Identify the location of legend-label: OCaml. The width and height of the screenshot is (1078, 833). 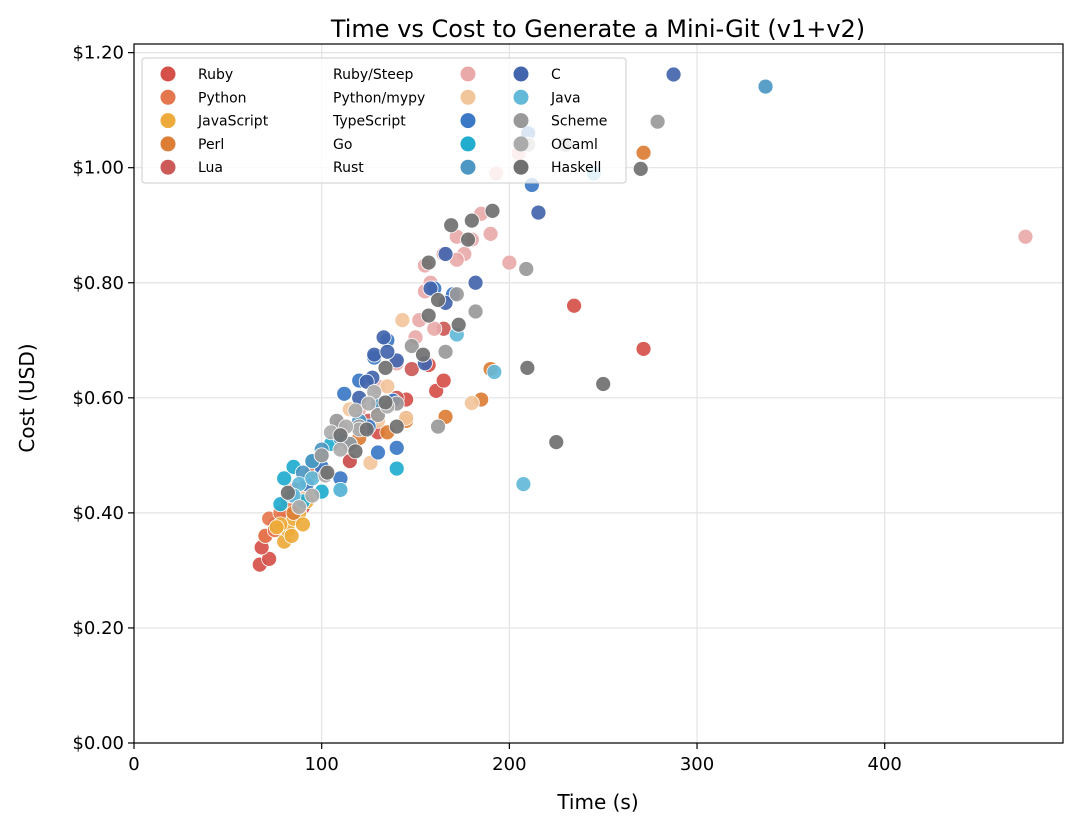
(574, 145).